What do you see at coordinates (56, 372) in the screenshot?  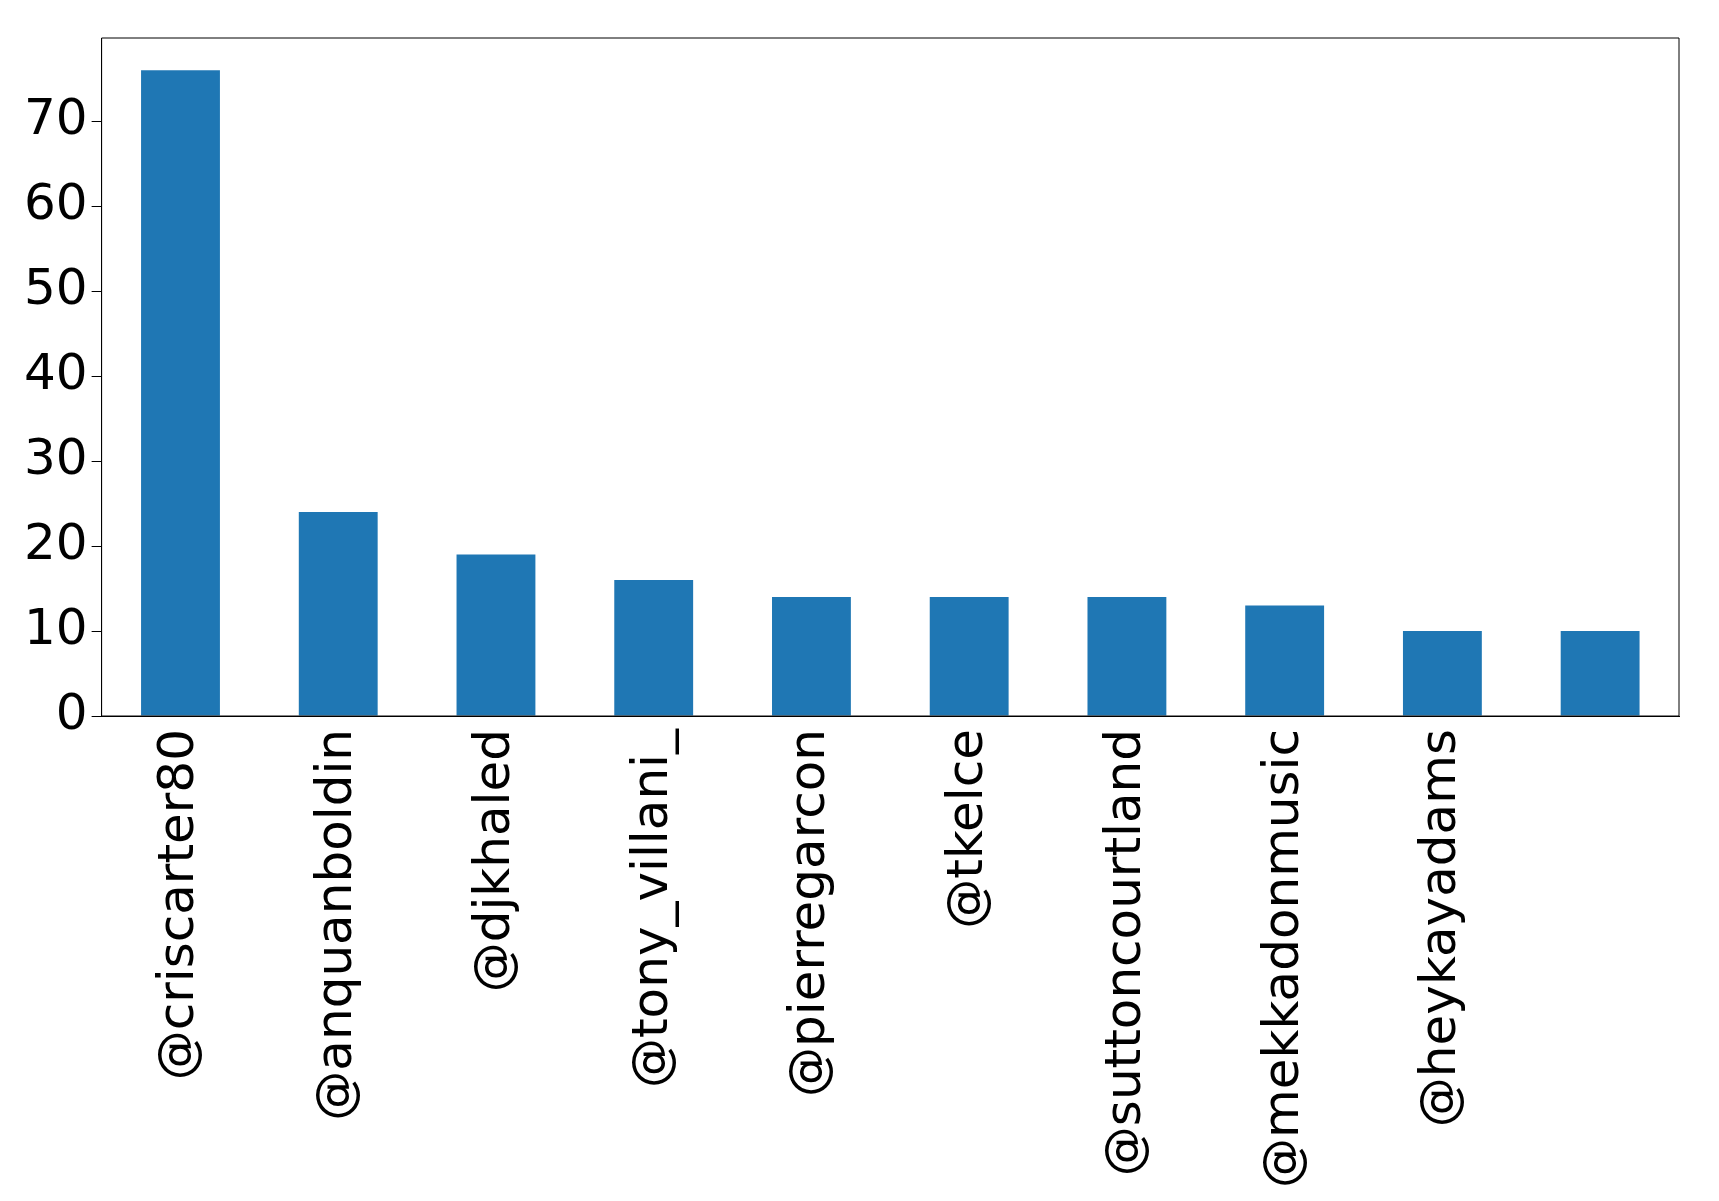 I see `y-tick-label: 40` at bounding box center [56, 372].